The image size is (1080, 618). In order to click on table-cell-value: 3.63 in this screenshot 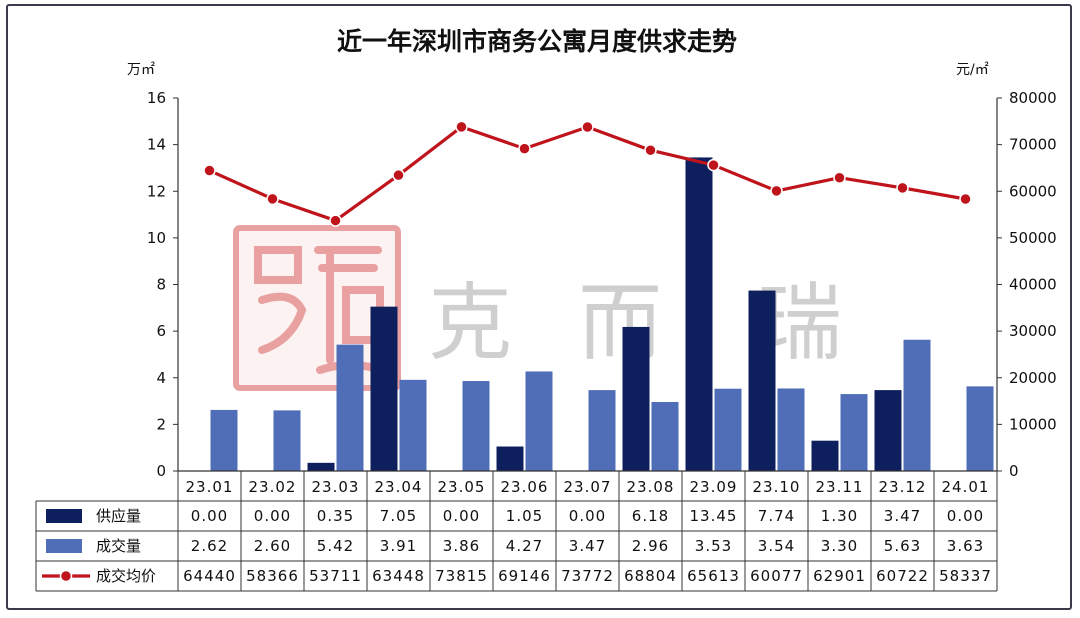, I will do `click(965, 546)`.